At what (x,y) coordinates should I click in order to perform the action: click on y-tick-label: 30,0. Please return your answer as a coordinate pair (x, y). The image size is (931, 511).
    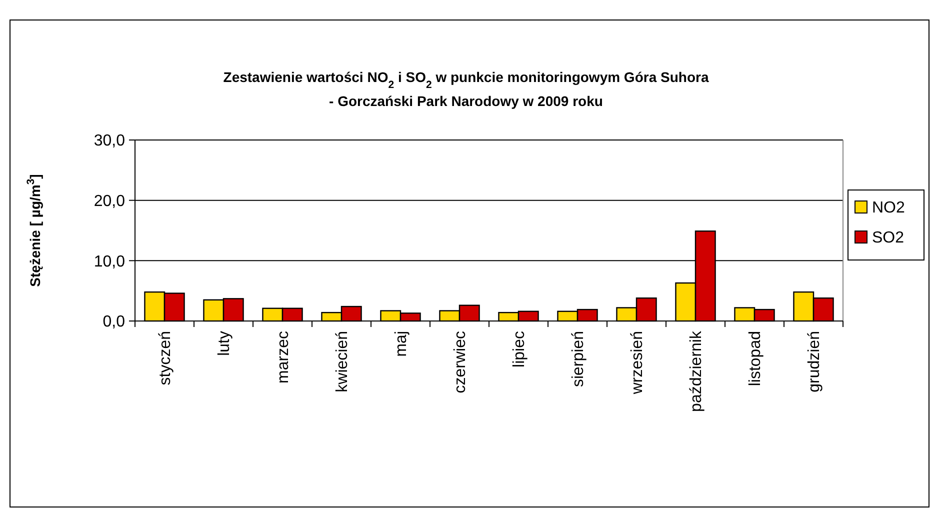
    Looking at the image, I should click on (110, 141).